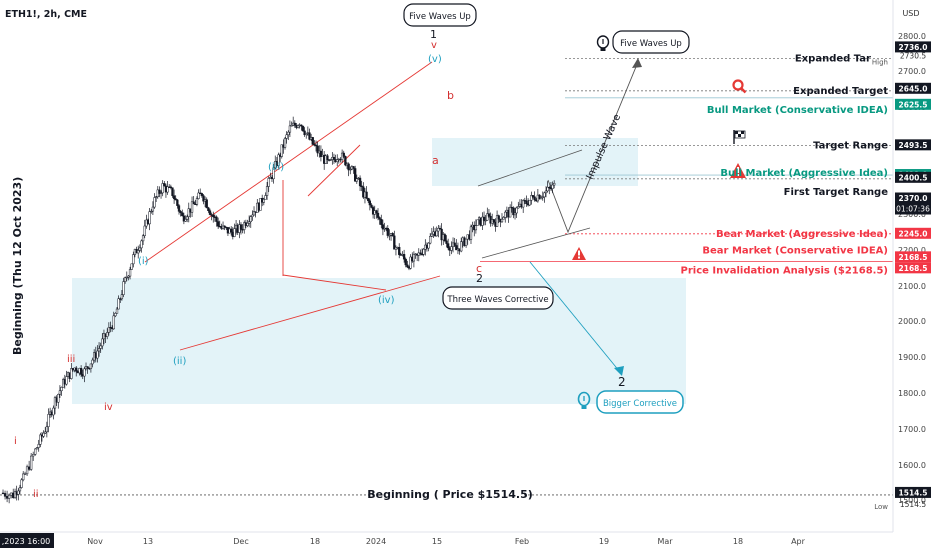  Describe the element at coordinates (593, 147) in the screenshot. I see `projection-path` at that location.